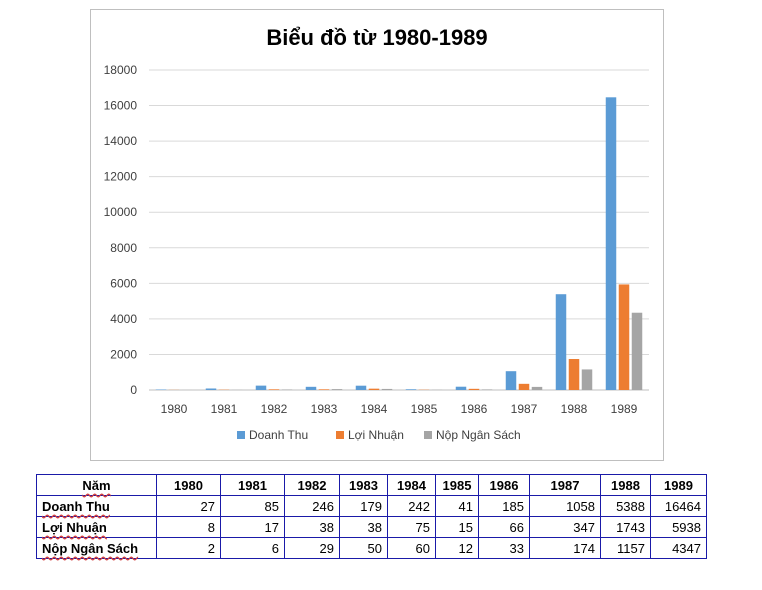 This screenshot has width=762, height=590. Describe the element at coordinates (625, 485) in the screenshot. I see `table-header-cell: 1988` at that location.